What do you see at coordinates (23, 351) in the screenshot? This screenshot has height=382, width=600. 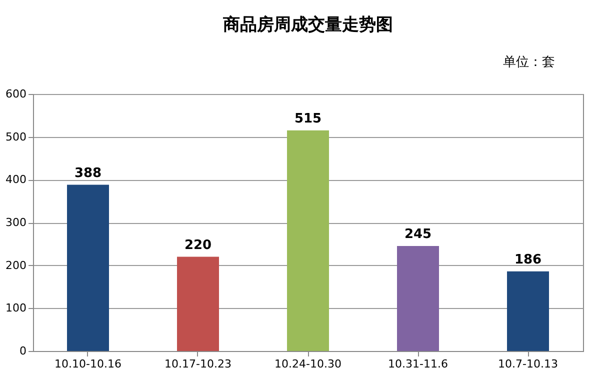 I see `y-tick-label: 0` at bounding box center [23, 351].